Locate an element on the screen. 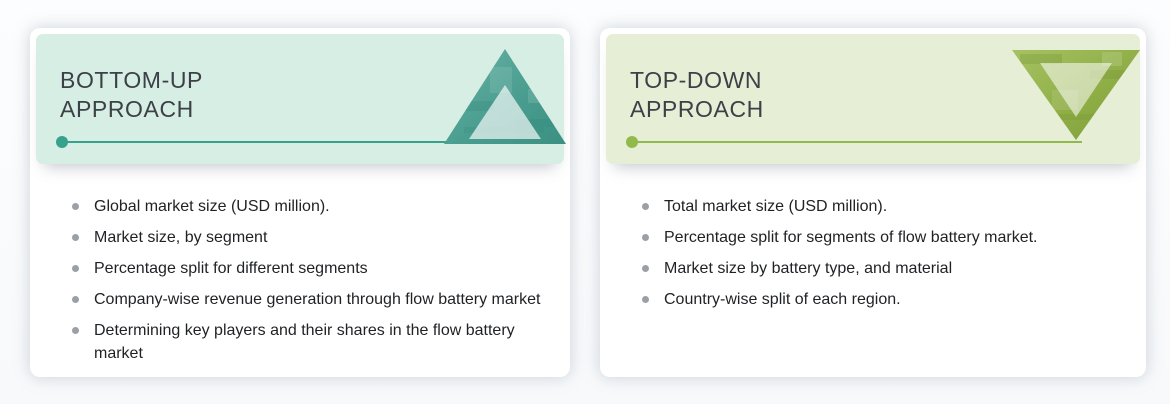 This screenshot has height=404, width=1170. list-item: Country-wise split of each region. is located at coordinates (882, 299).